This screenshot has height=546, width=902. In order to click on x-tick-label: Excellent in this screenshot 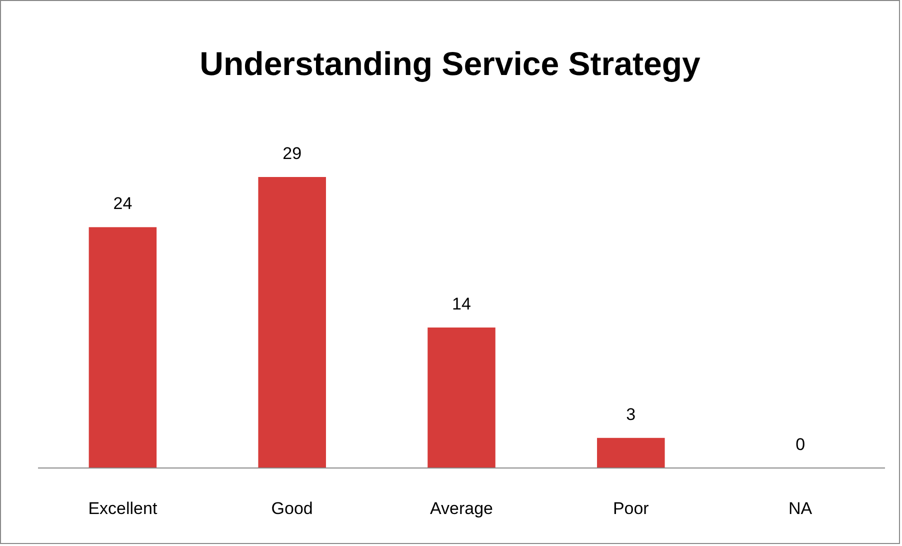, I will do `click(123, 508)`.